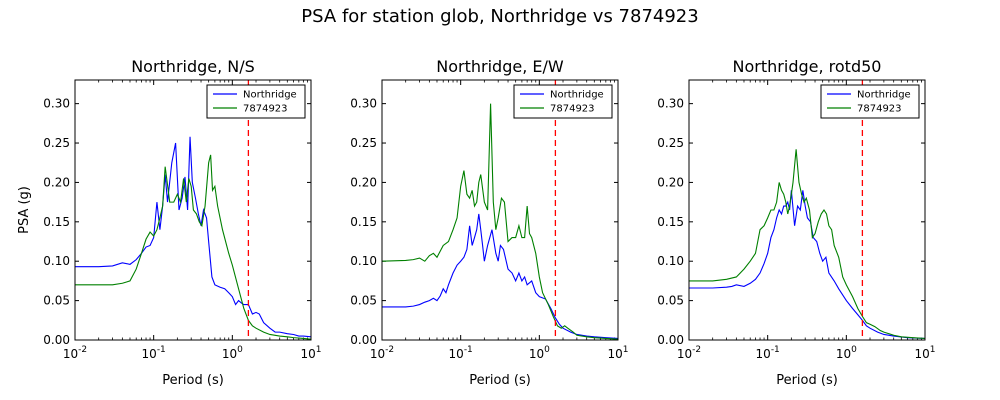 The height and width of the screenshot is (400, 1000). Describe the element at coordinates (807, 66) in the screenshot. I see `panel-title: Northridge, rotd50` at that location.